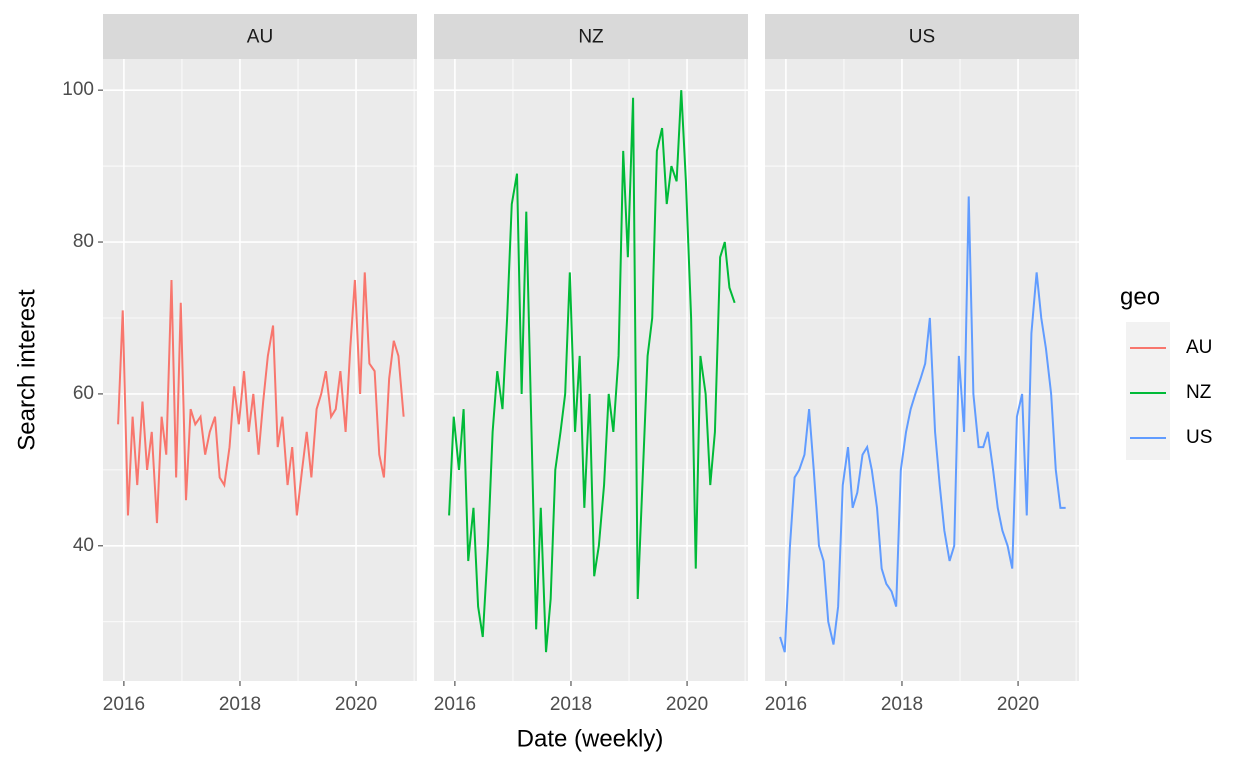 Image resolution: width=1248 pixels, height=768 pixels. I want to click on legend-key-background, so click(1148, 391).